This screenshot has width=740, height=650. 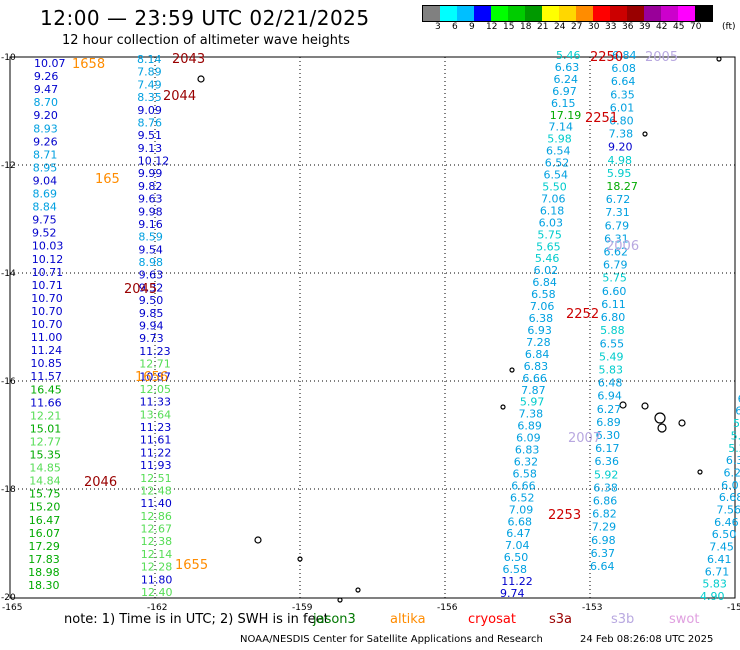 I want to click on wave-height-value: 9.04, so click(x=45, y=180).